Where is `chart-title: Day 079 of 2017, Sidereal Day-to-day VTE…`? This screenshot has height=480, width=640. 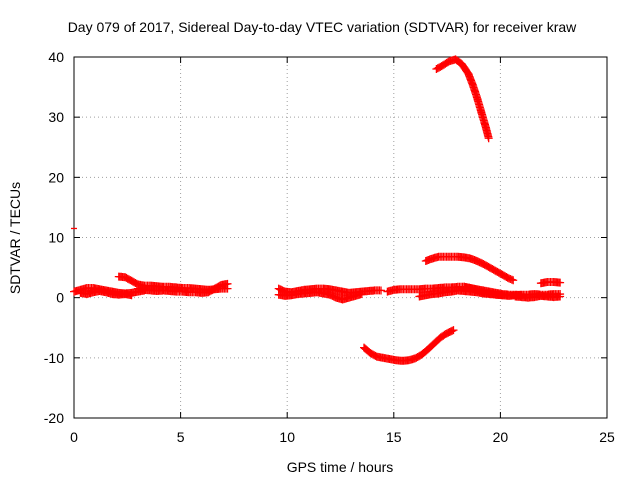
chart-title: Day 079 of 2017, Sidereal Day-to-day VTE… is located at coordinates (322, 27).